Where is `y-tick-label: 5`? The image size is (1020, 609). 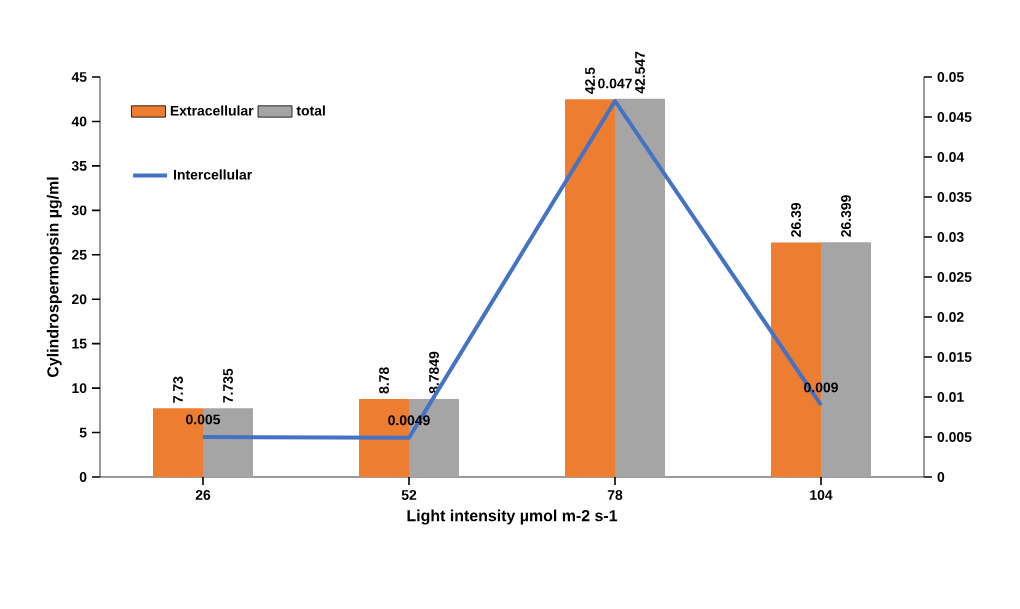
y-tick-label: 5 is located at coordinates (83, 432).